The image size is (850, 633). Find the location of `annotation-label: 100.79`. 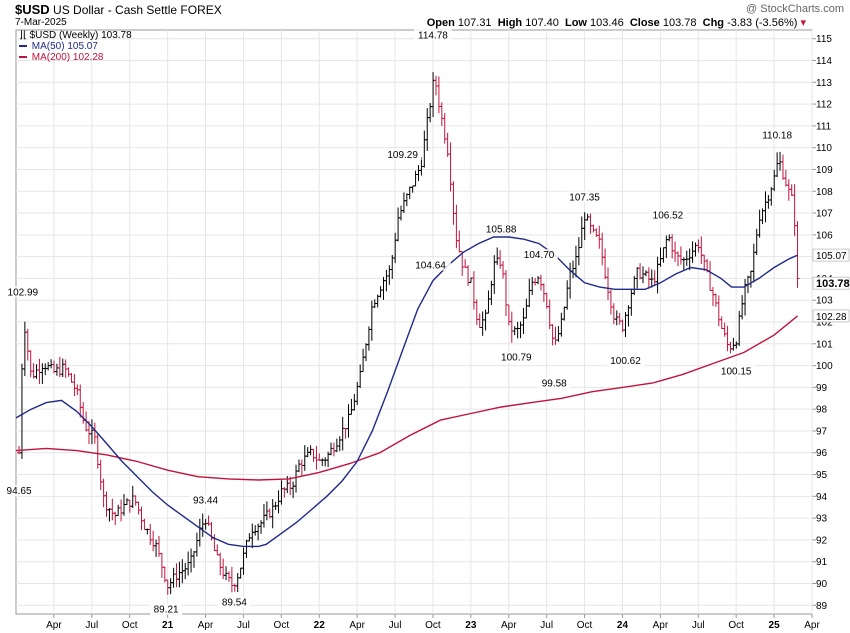

annotation-label: 100.79 is located at coordinates (516, 357).